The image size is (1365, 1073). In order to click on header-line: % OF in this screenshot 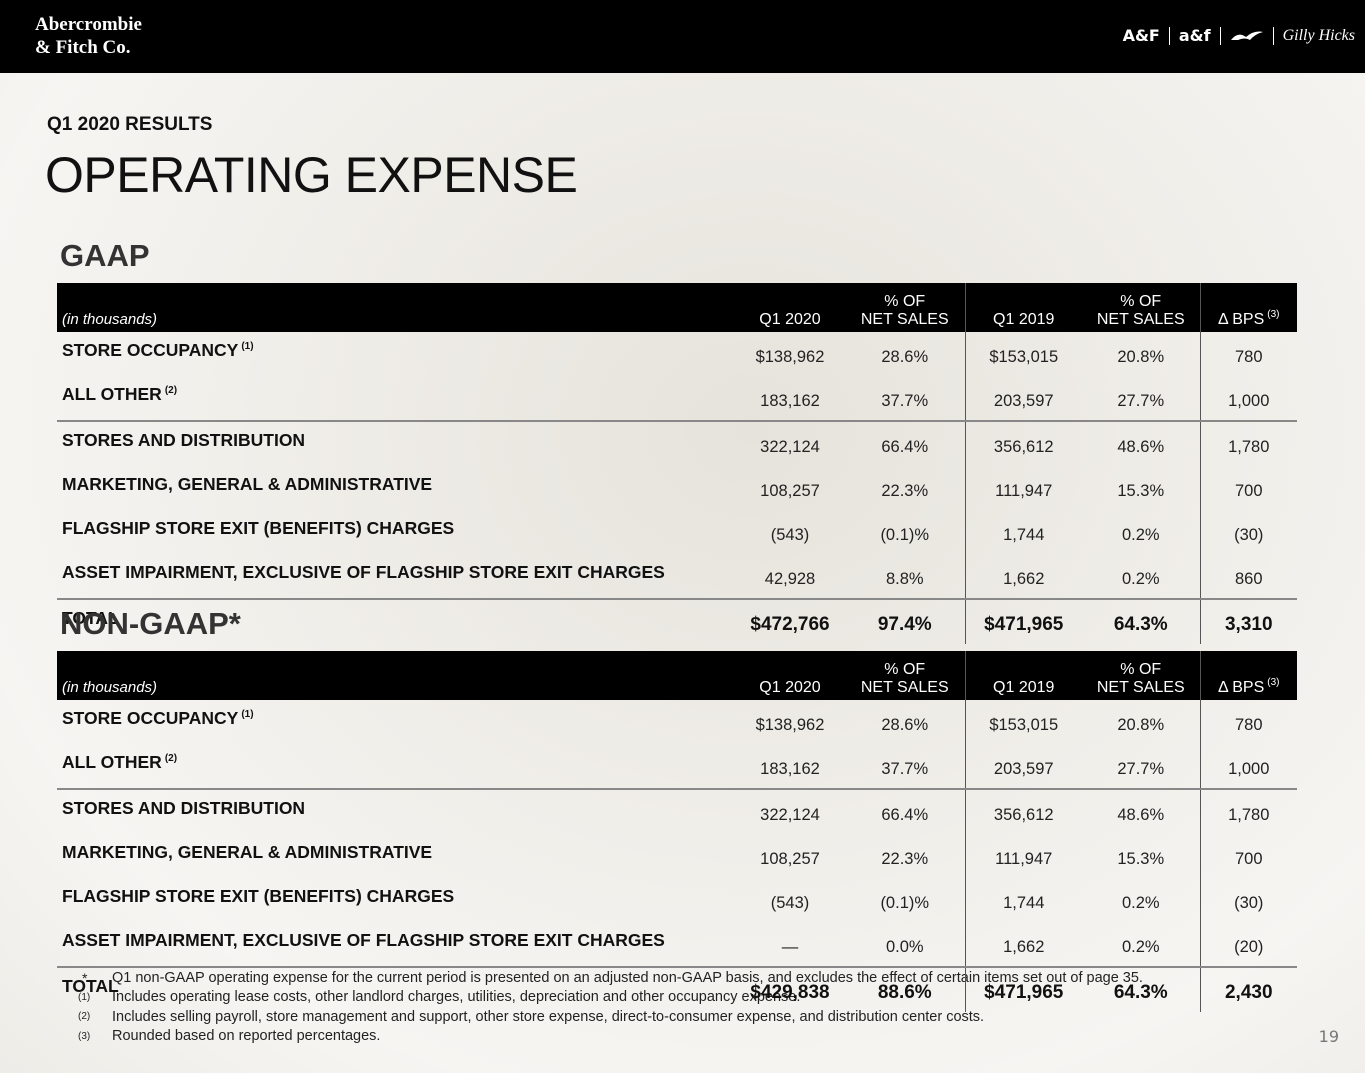, I will do `click(1141, 301)`.